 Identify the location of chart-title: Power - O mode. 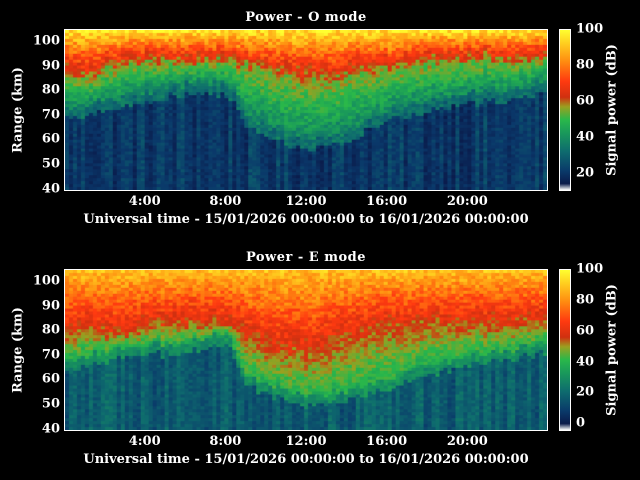
(306, 17).